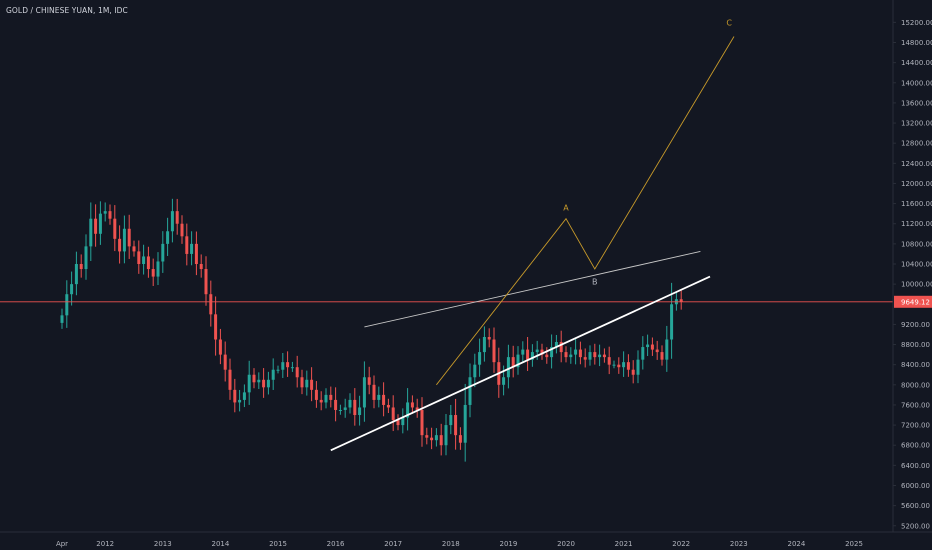  I want to click on y-tick-label: 8800.00, so click(915, 345).